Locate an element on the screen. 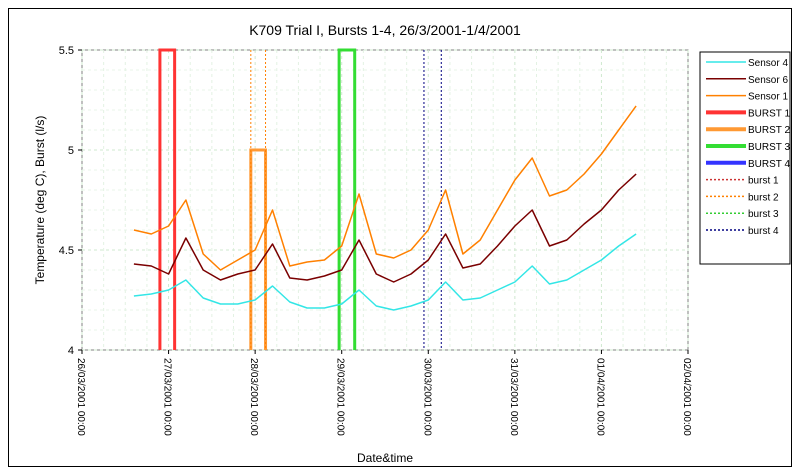 The height and width of the screenshot is (470, 796). y-axis-ticks: 4 4.5 5 5.5 is located at coordinates (70, 201).